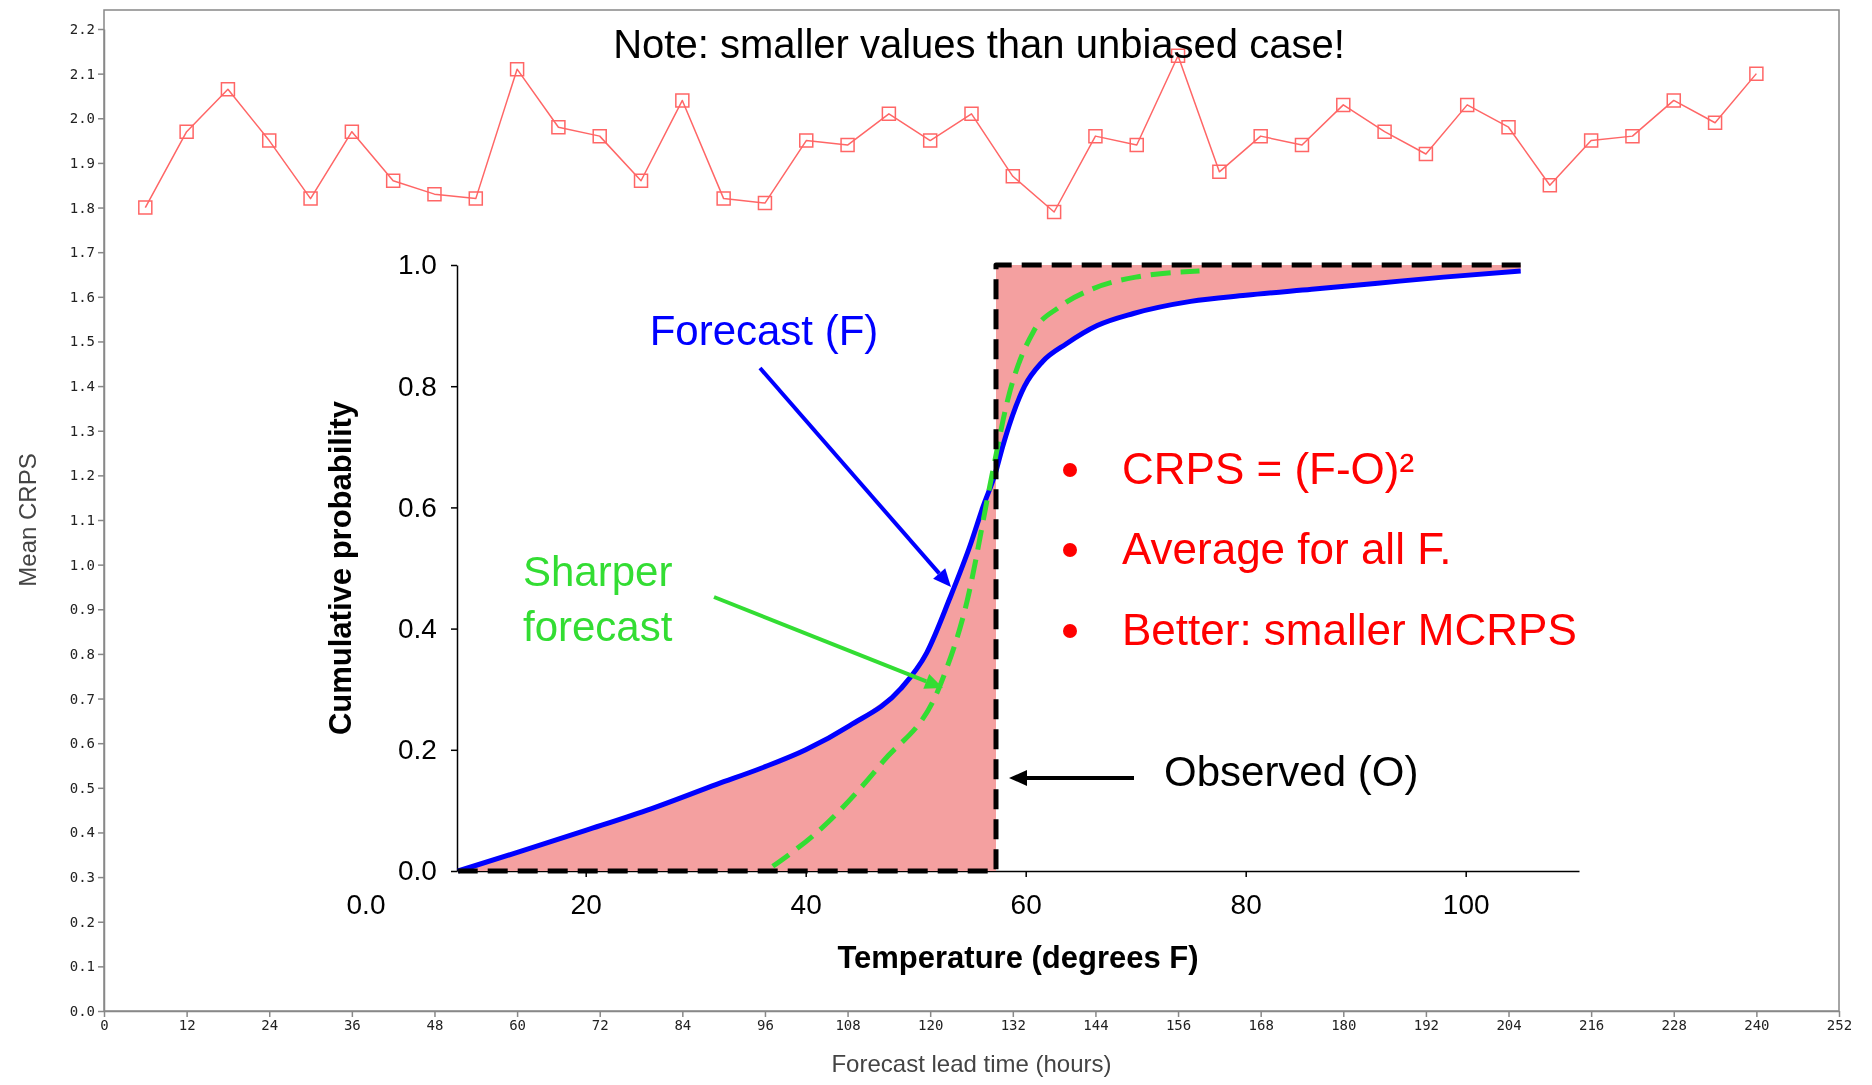 This screenshot has height=1085, width=1872. What do you see at coordinates (586, 904) in the screenshot?
I see `x-tick-label: 20` at bounding box center [586, 904].